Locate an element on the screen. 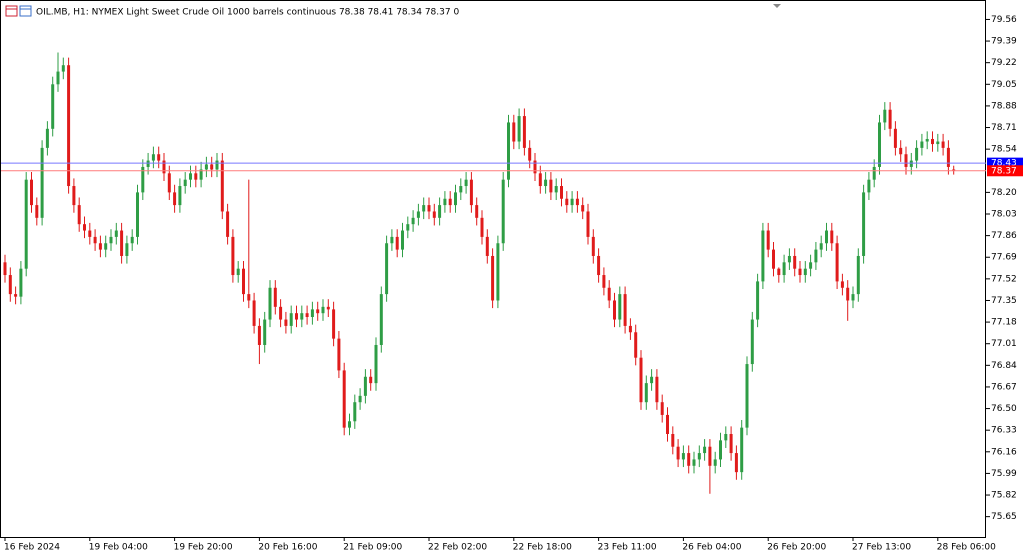  y-tick-label: 77.69 is located at coordinates (1004, 258).